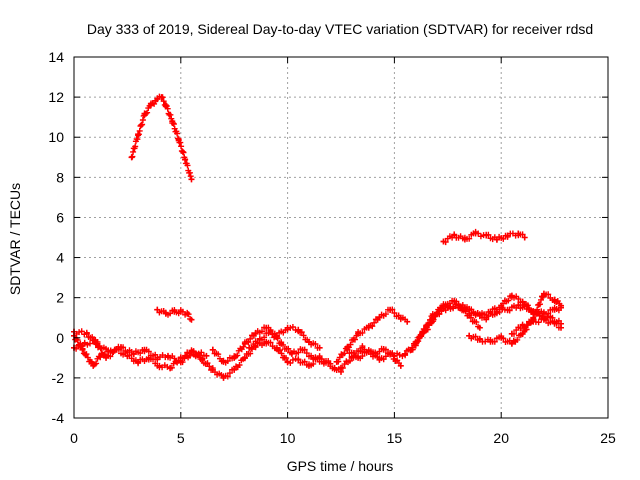 The image size is (640, 480). I want to click on series-night-b, so click(494, 312).